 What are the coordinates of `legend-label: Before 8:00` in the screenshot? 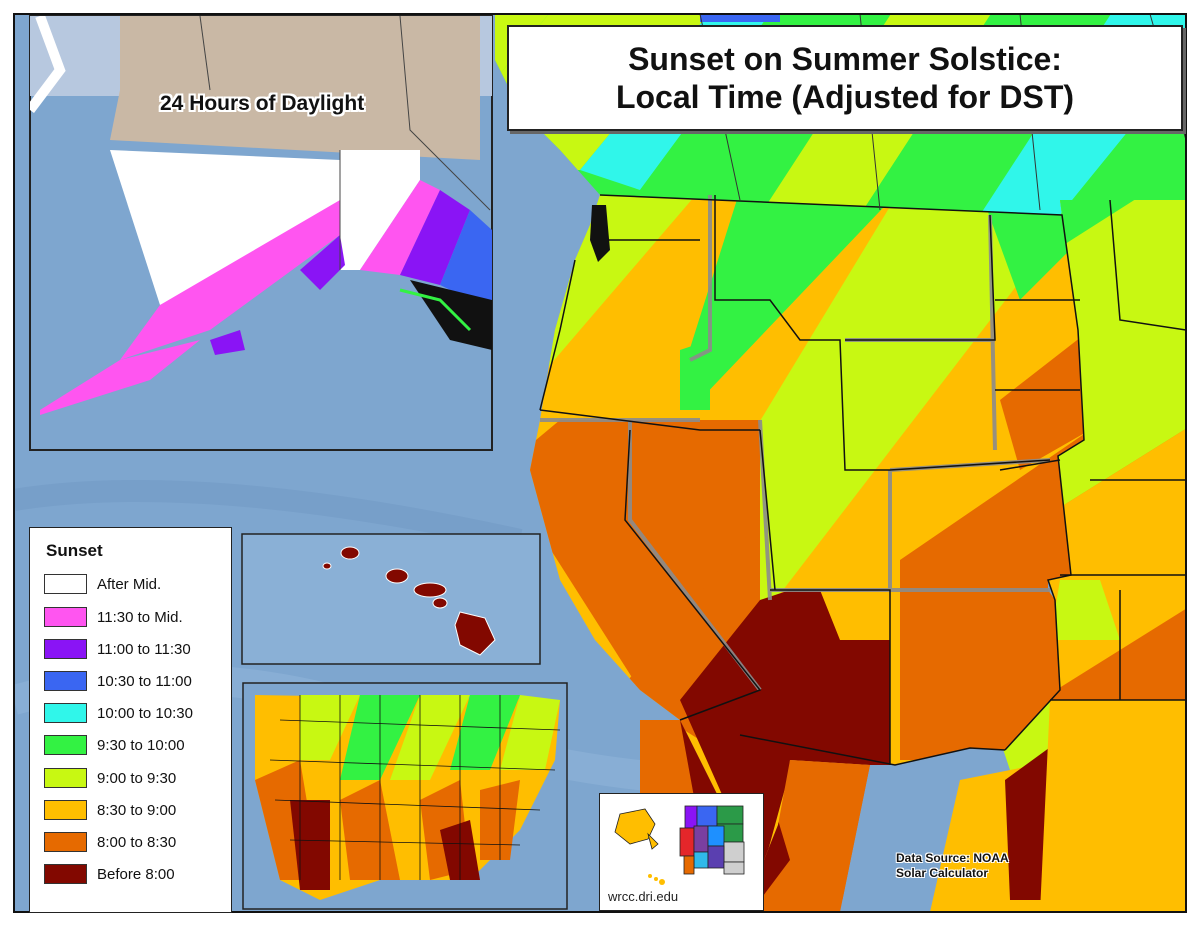 It's located at (136, 874).